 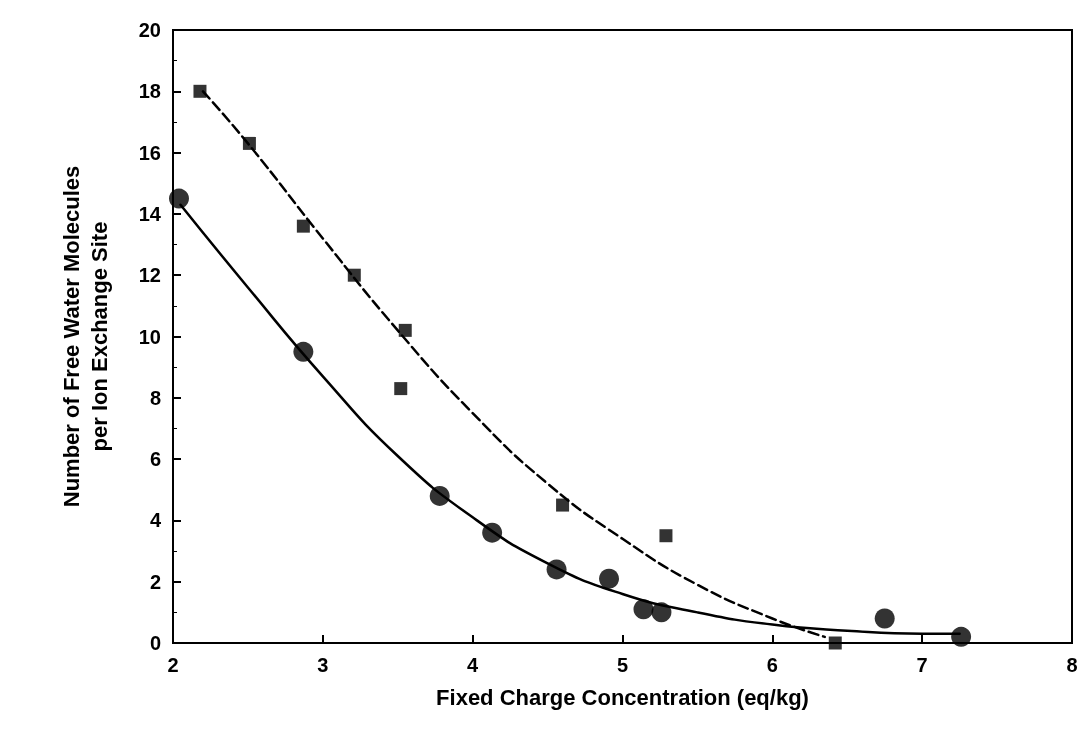 I want to click on y-tick-label: 18, so click(x=149, y=91).